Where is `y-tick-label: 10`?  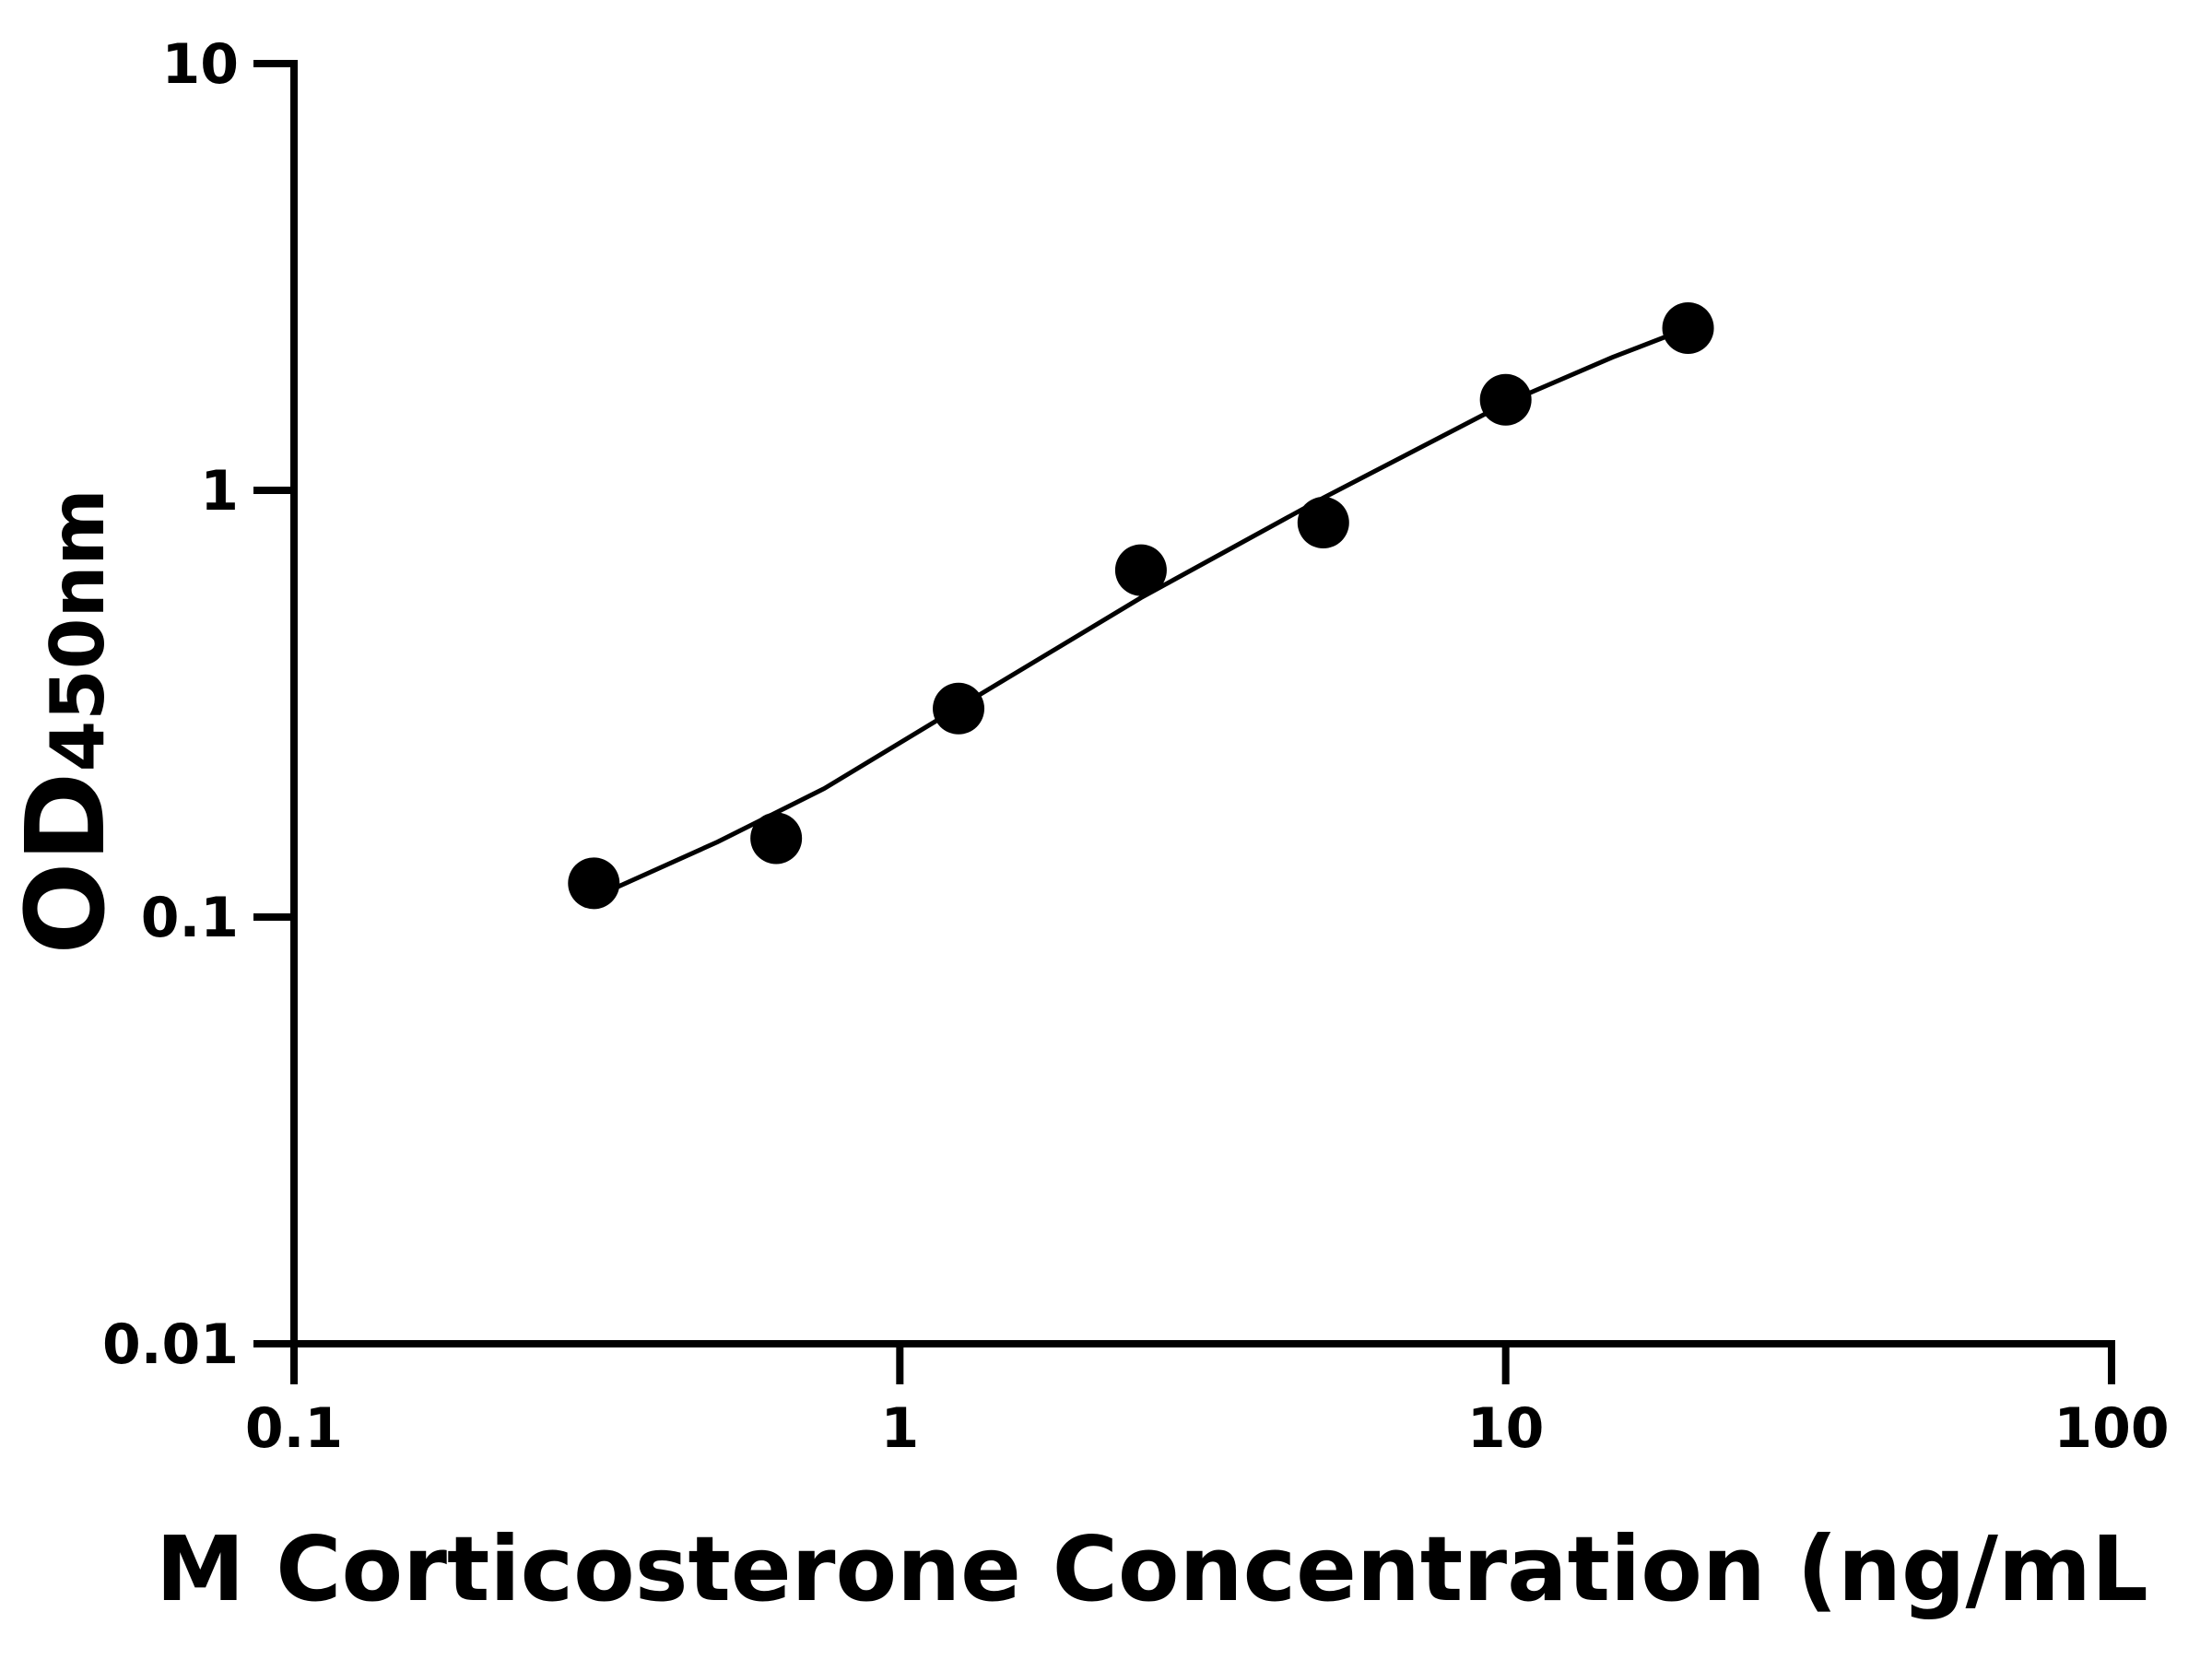
y-tick-label: 10 is located at coordinates (201, 64).